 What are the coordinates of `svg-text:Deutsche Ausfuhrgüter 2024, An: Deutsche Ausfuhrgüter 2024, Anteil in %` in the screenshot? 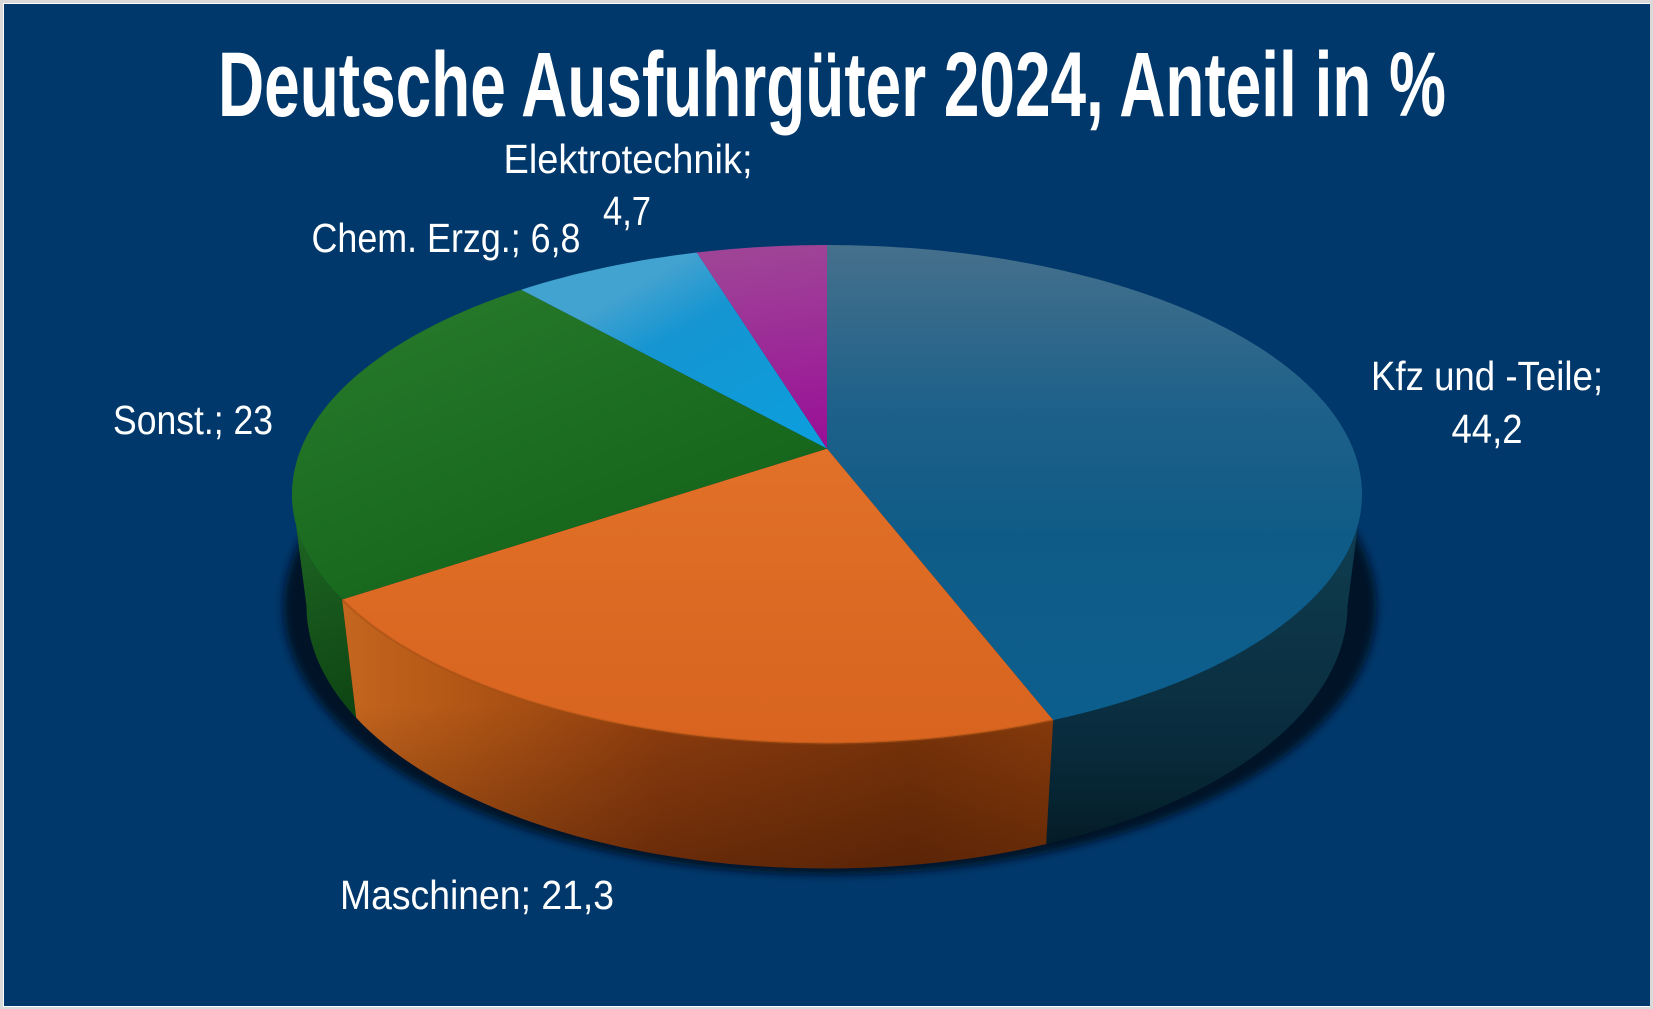 It's located at (832, 85).